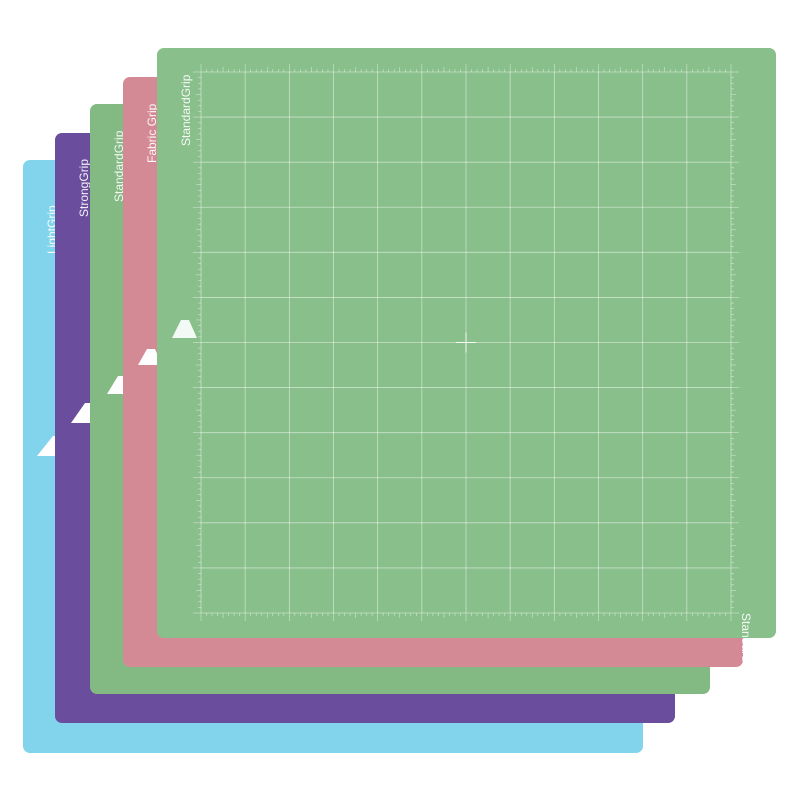  I want to click on standardgrip-front-hang-notch, so click(184, 329).